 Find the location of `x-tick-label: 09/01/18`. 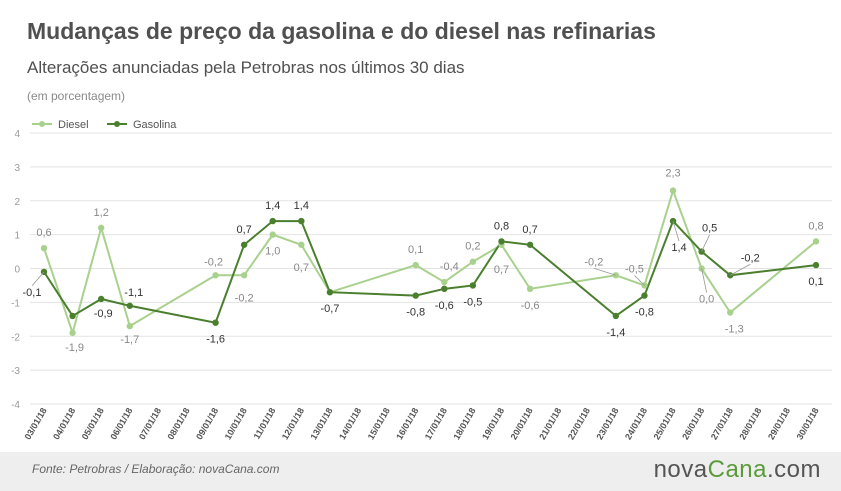

x-tick-label: 09/01/18 is located at coordinates (207, 423).